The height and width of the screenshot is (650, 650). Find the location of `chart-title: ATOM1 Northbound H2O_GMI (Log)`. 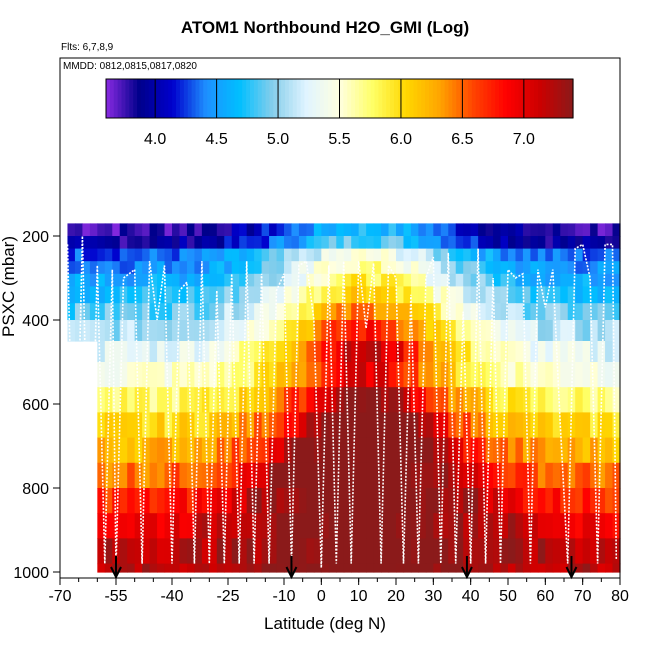

chart-title: ATOM1 Northbound H2O_GMI (Log) is located at coordinates (325, 27).